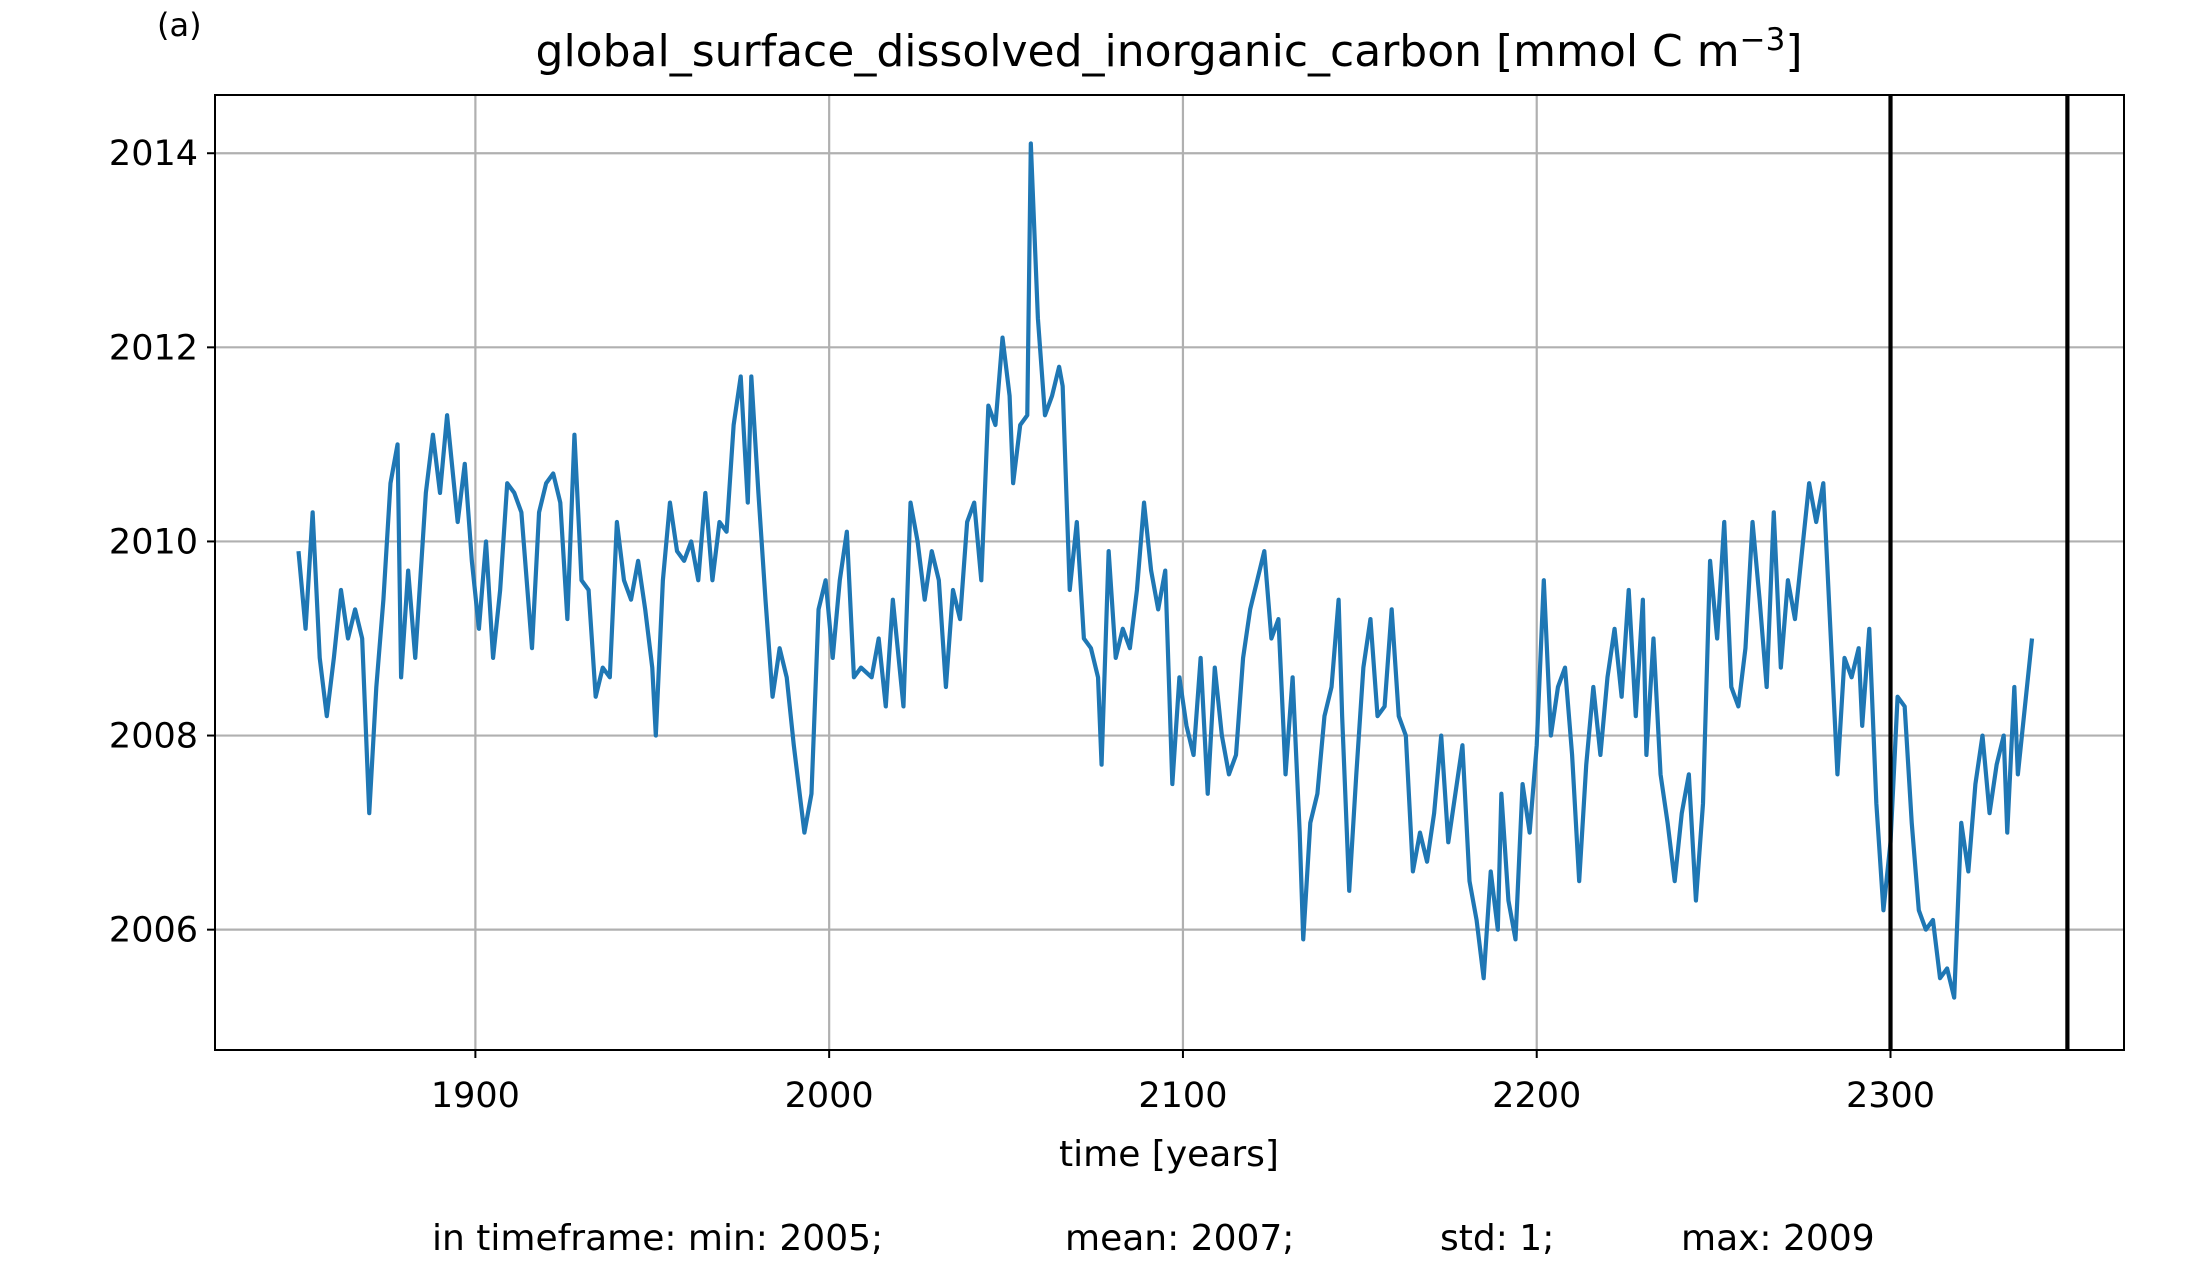 The image size is (2196, 1267). I want to click on y-tick-label: 2008, so click(153, 737).